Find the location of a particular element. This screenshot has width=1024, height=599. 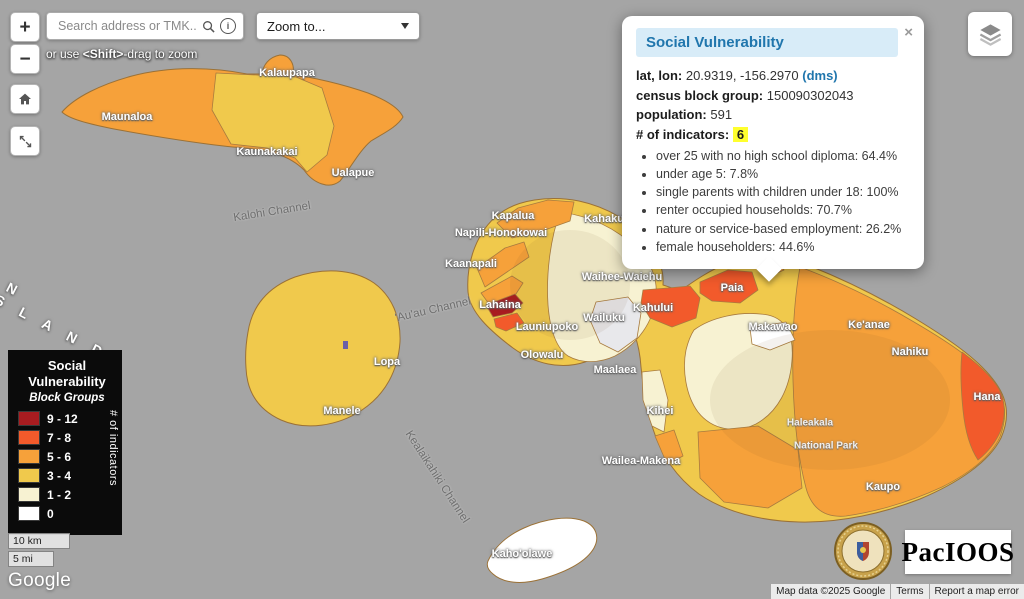

shift-drag-hint: or use <Shift>-drag to zoom is located at coordinates (121, 54).